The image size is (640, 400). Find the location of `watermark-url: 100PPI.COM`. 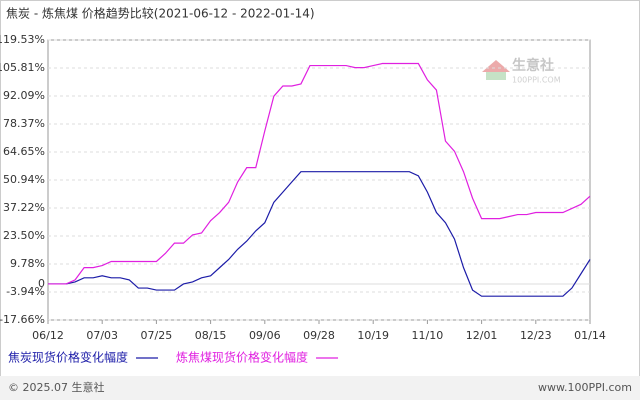

watermark-url: 100PPI.COM is located at coordinates (536, 80).